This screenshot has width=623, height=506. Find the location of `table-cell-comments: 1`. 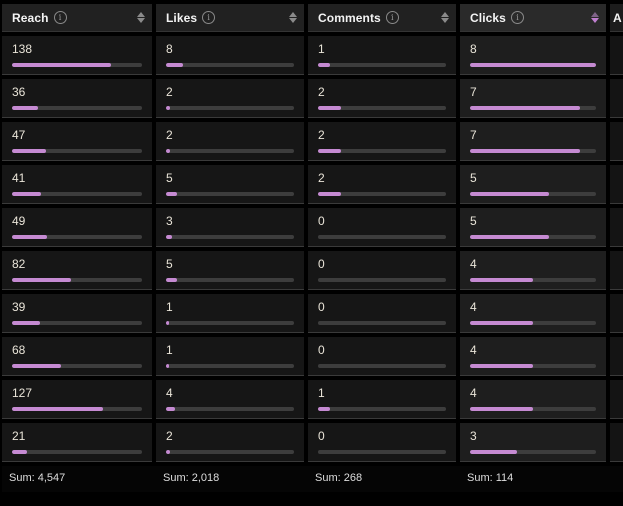

table-cell-comments: 1 is located at coordinates (382, 399).